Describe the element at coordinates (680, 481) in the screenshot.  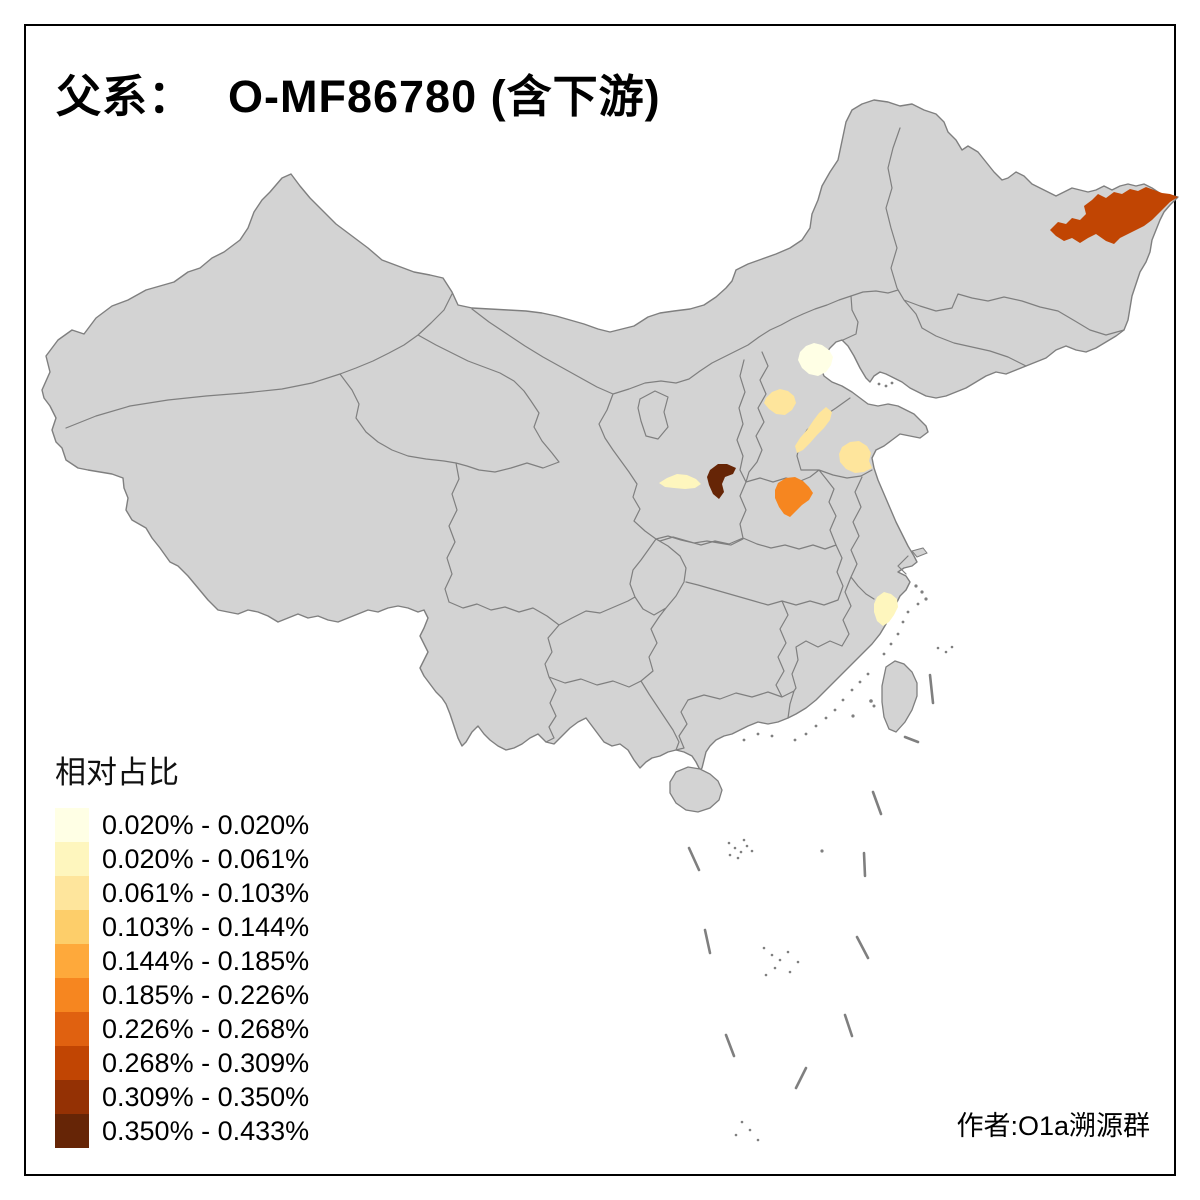
I see `map-region-gansu-se` at that location.